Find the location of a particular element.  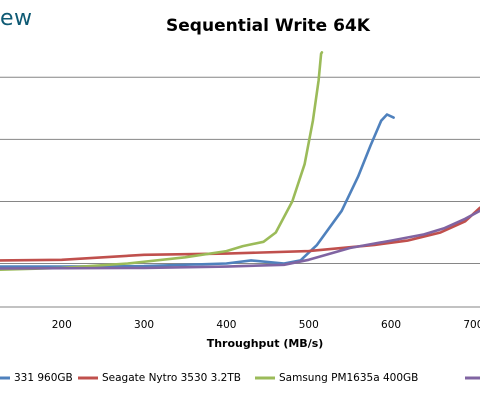

x-tick-label-200: 200 is located at coordinates (62, 325).